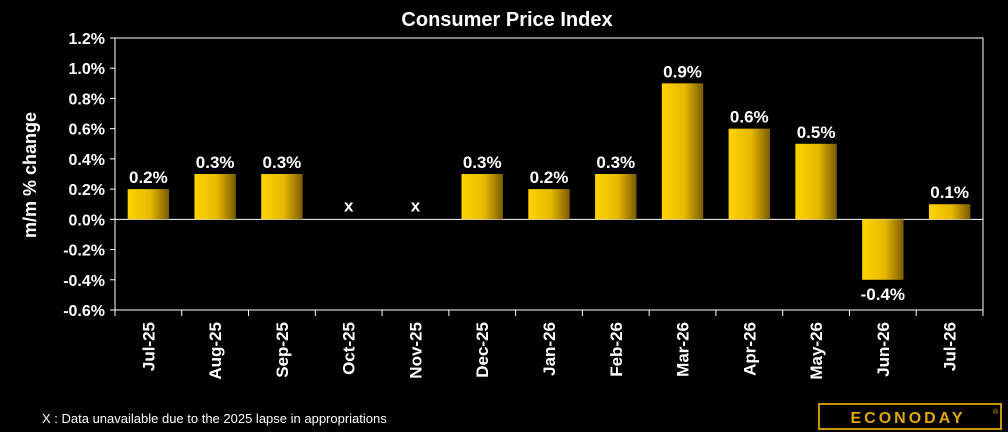 The height and width of the screenshot is (432, 1008). Describe the element at coordinates (84, 281) in the screenshot. I see `y-tick-label: -0.4%` at that location.